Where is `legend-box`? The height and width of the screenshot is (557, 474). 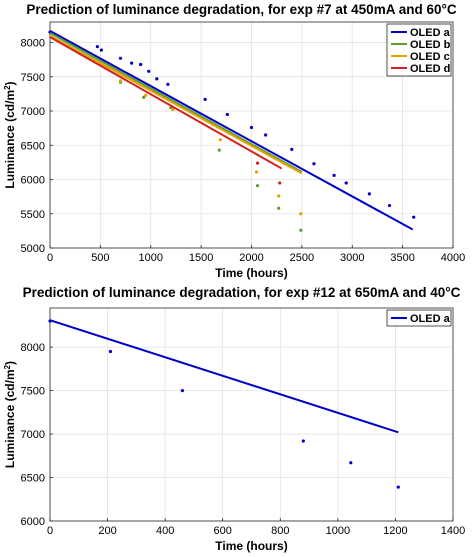 legend-box is located at coordinates (419, 318).